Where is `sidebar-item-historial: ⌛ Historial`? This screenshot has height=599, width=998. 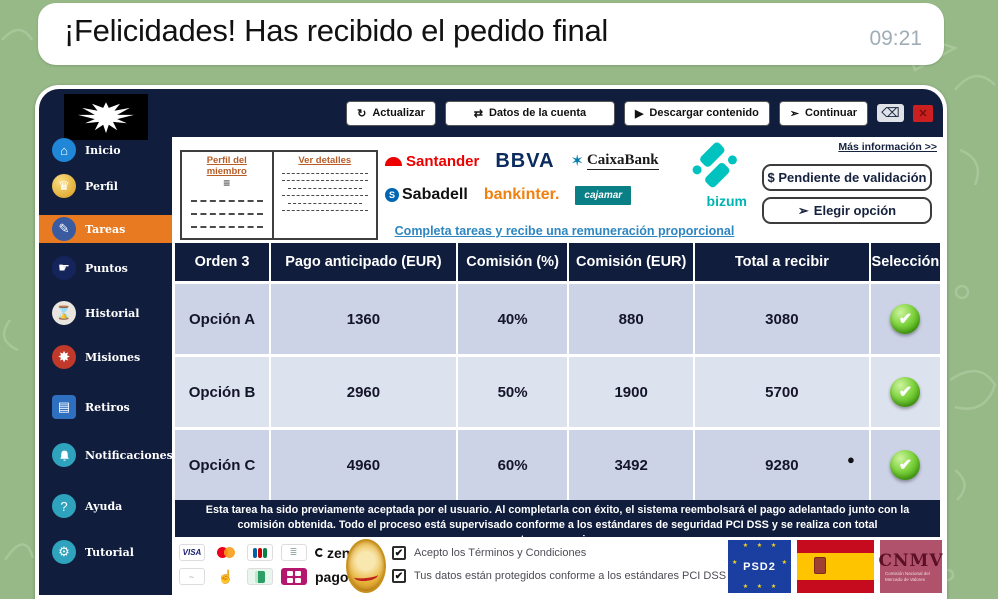 sidebar-item-historial: ⌛ Historial is located at coordinates (105, 313).